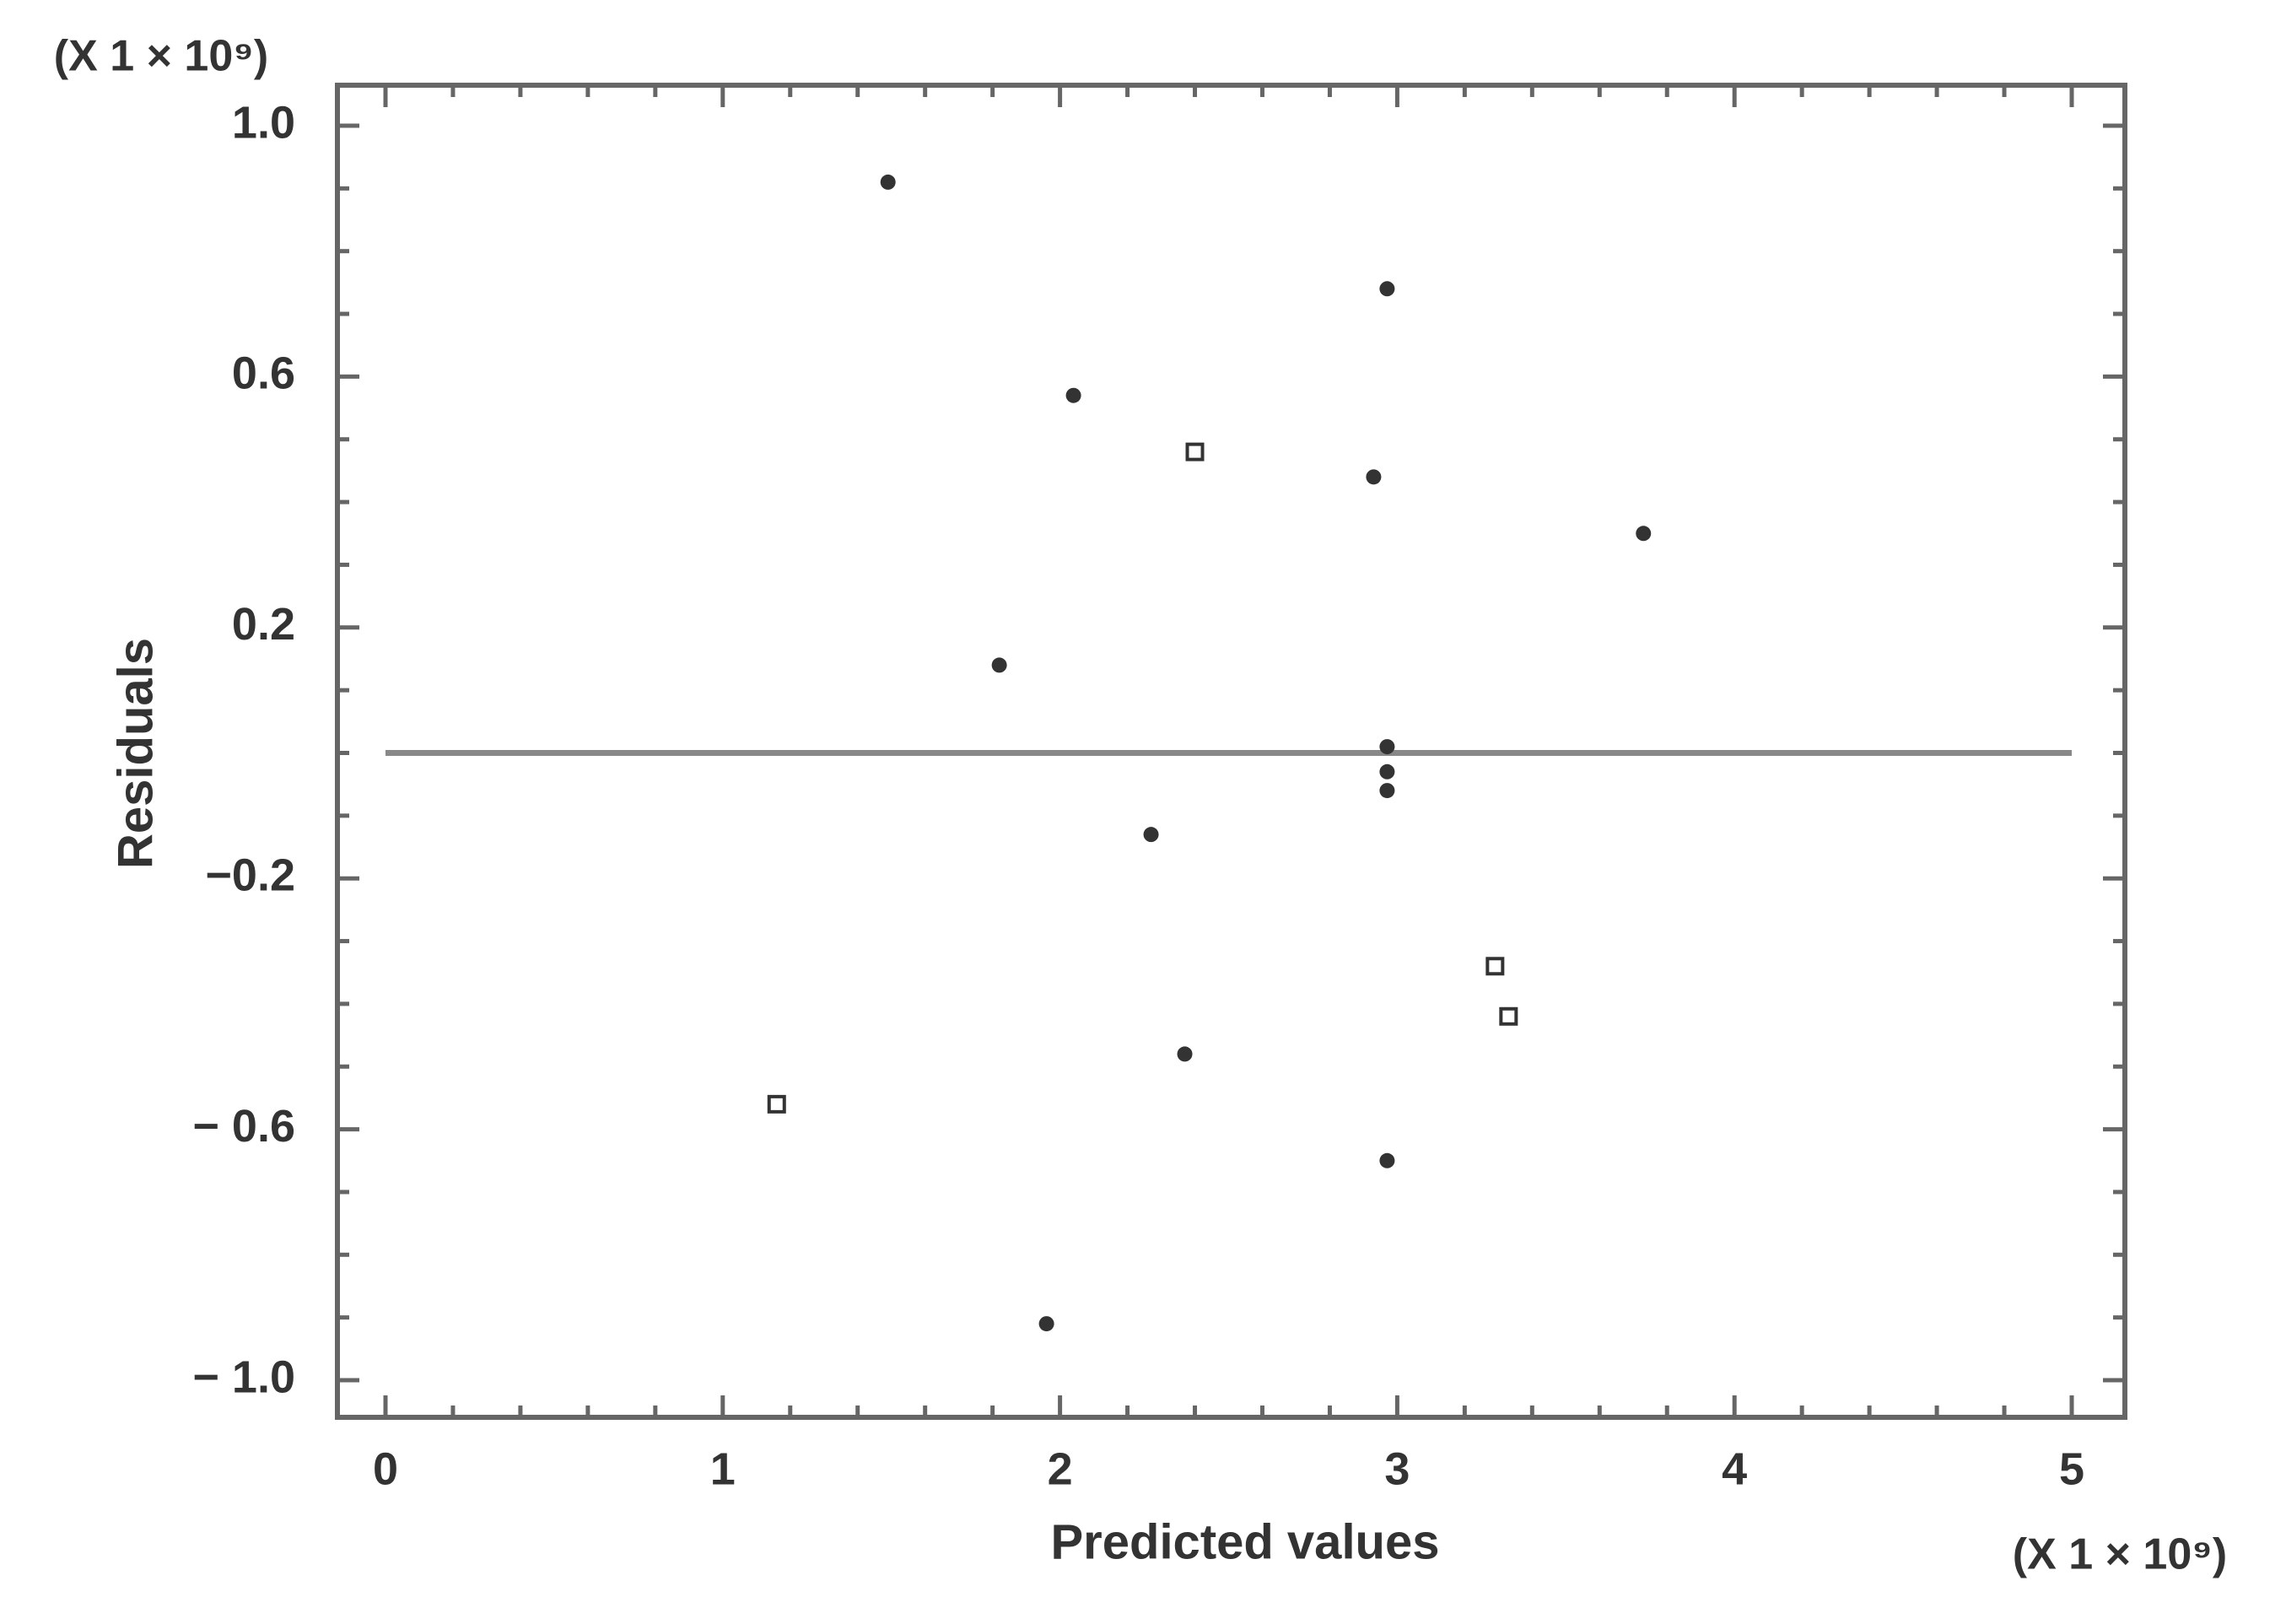 This screenshot has width=2286, height=1624. What do you see at coordinates (2120, 1554) in the screenshot?
I see `x-multiplier: (X 1 × 10⁹)` at bounding box center [2120, 1554].